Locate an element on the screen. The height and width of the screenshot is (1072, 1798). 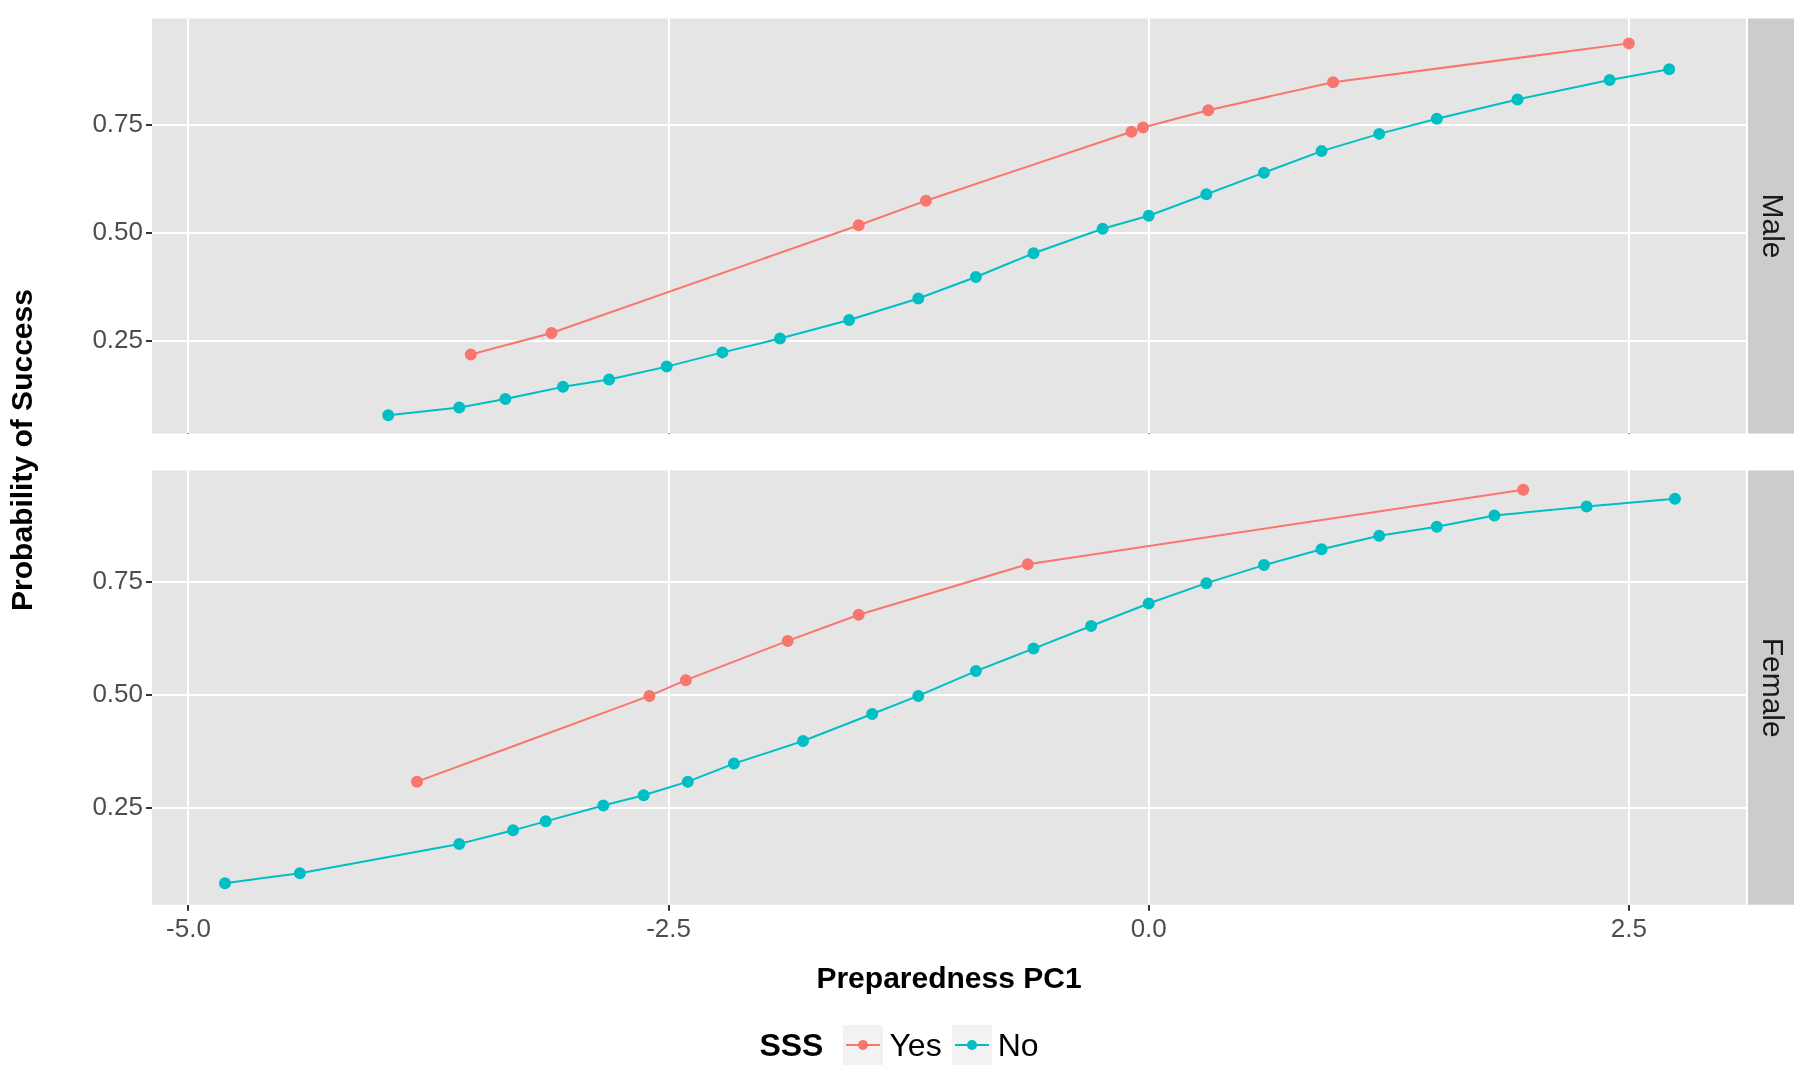
x-axis-title: Preparedness PC1 is located at coordinates (949, 978).